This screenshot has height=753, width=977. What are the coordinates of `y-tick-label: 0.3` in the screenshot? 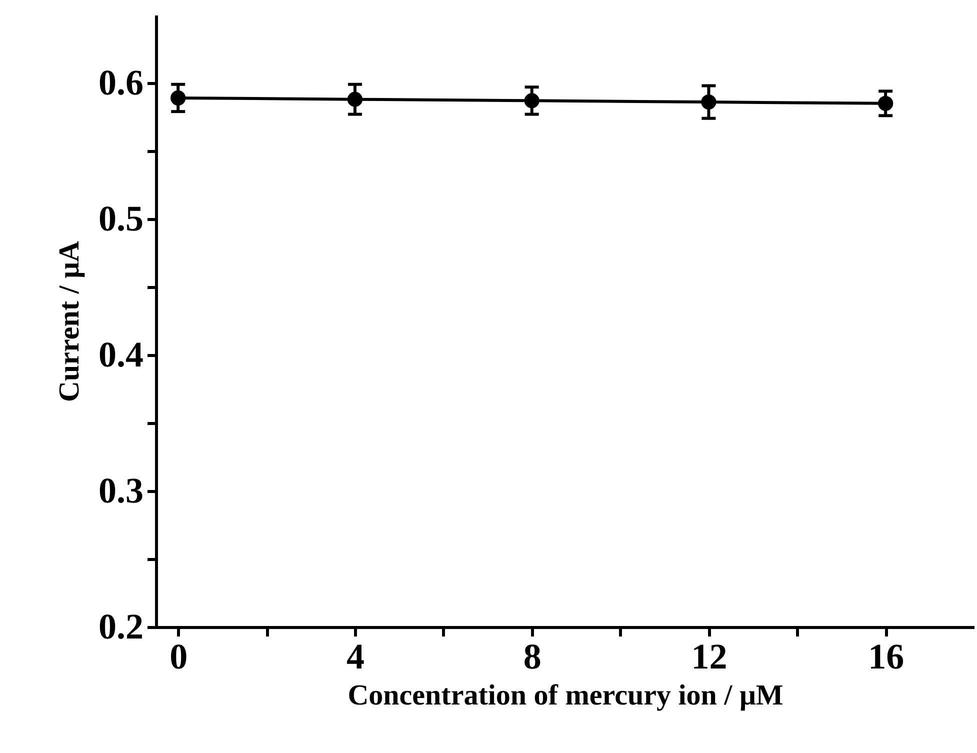 It's located at (121, 490).